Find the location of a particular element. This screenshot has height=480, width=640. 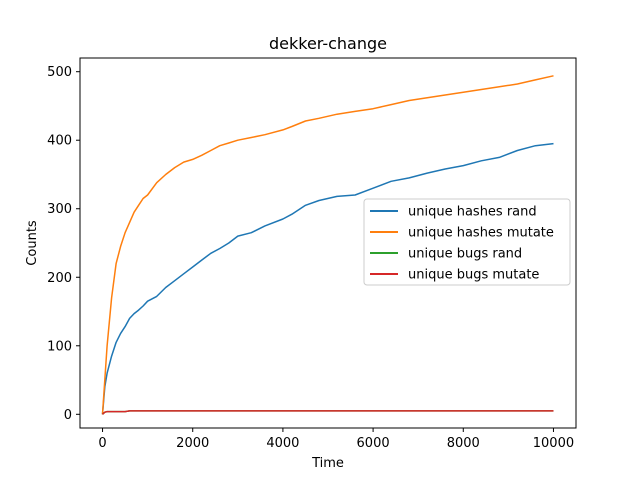

y-tick-label: 500 is located at coordinates (59, 72).